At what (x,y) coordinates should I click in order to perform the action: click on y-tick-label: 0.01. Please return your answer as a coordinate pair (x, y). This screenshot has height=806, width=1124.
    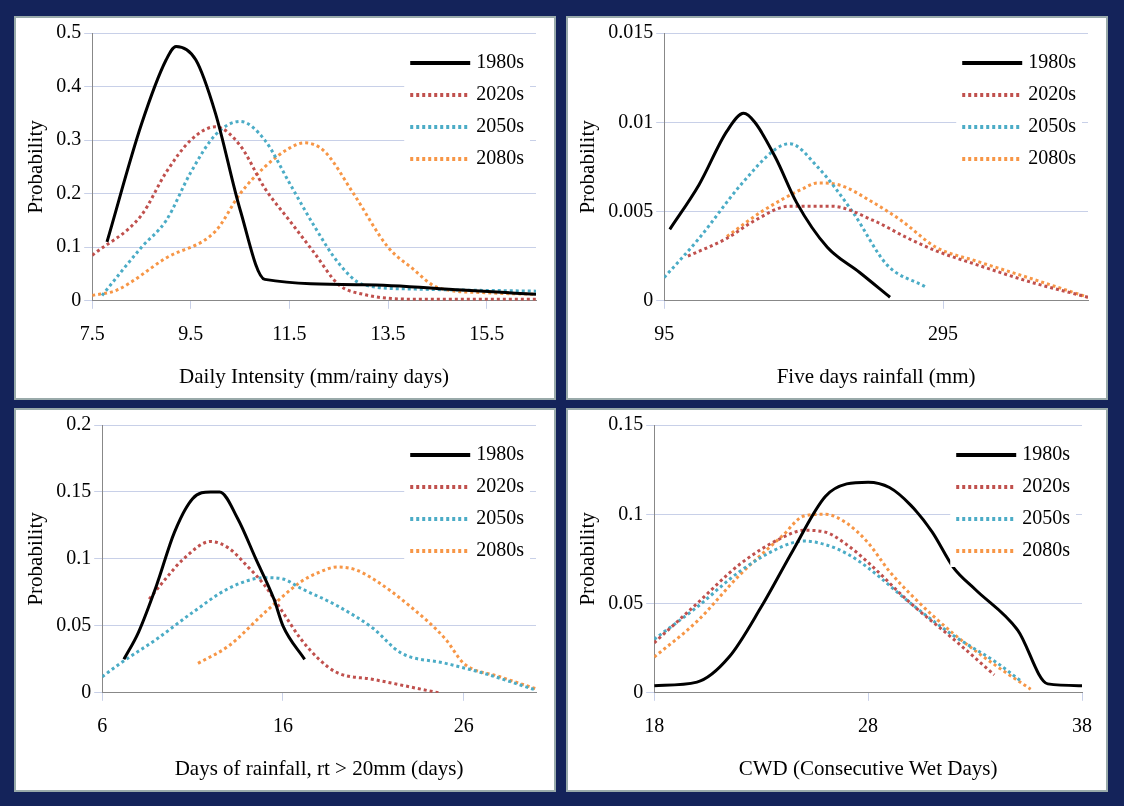
    Looking at the image, I should click on (636, 120).